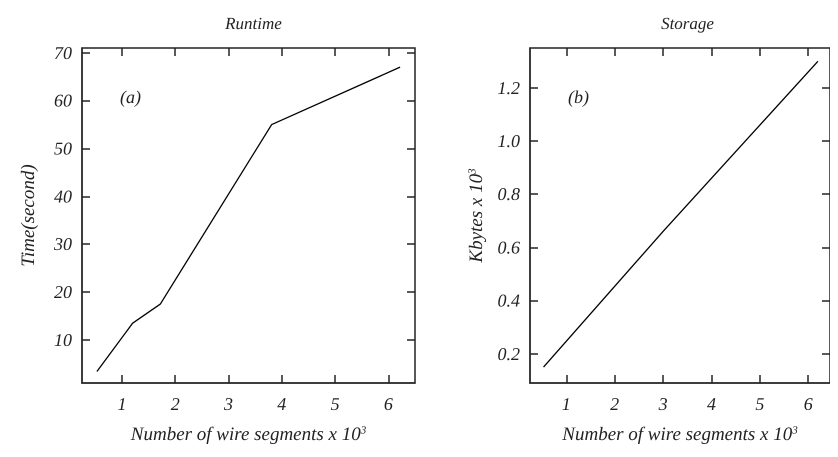 The height and width of the screenshot is (457, 838). Describe the element at coordinates (509, 354) in the screenshot. I see `y-tick-label: 0.2` at that location.